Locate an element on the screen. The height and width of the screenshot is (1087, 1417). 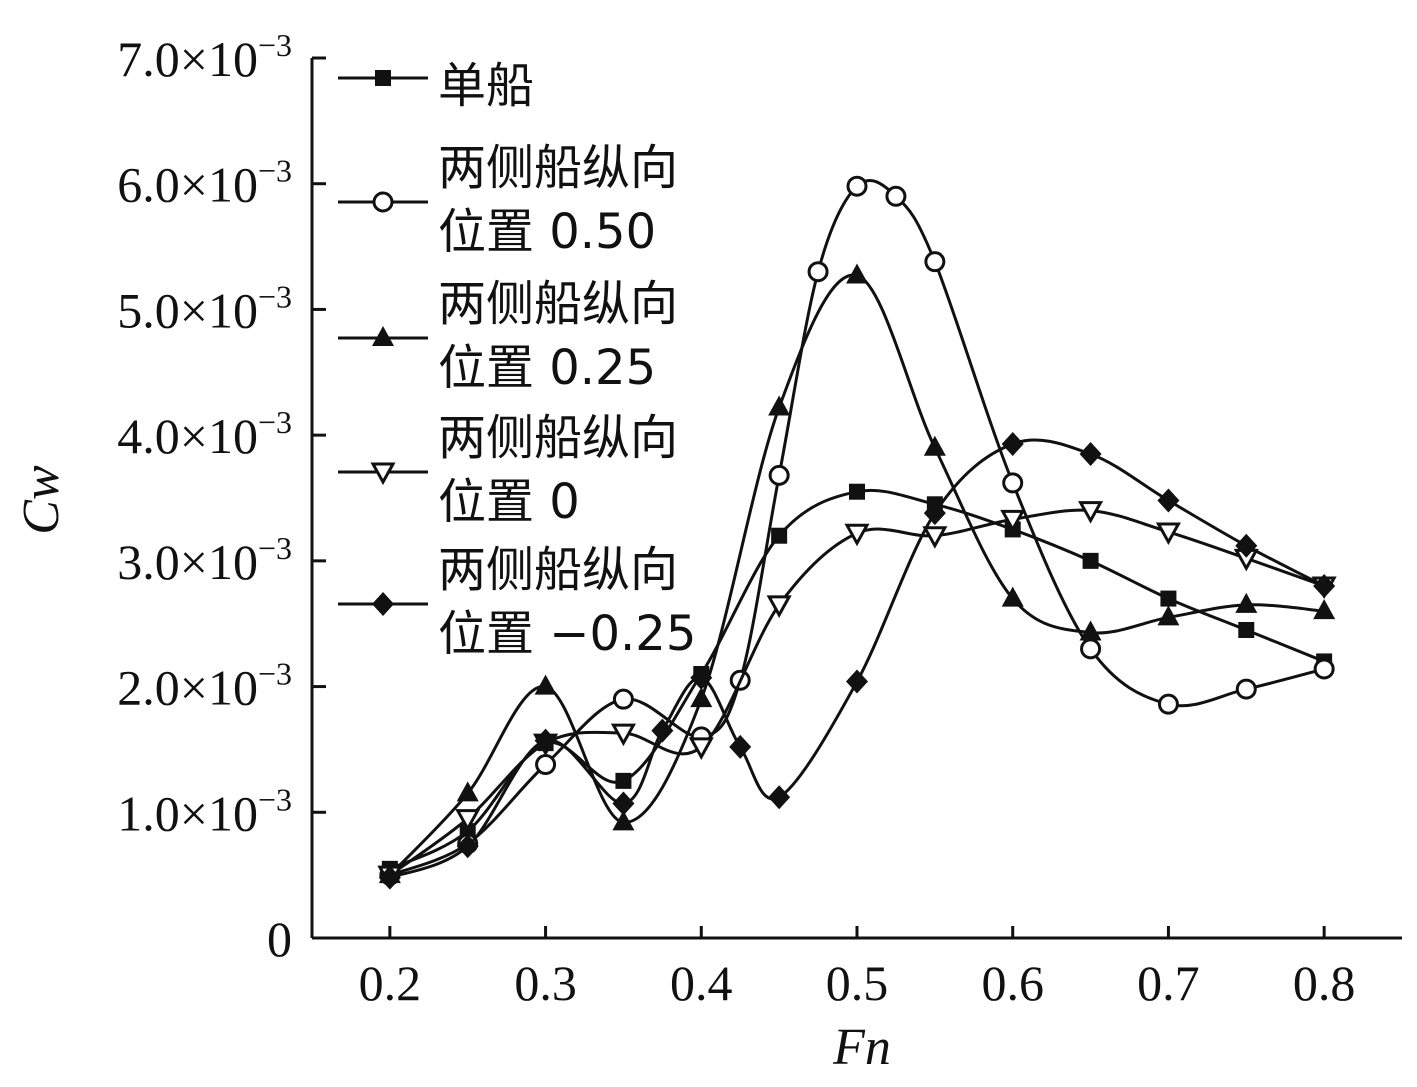
x-tick-label: 0.7 is located at coordinates (1168, 983).